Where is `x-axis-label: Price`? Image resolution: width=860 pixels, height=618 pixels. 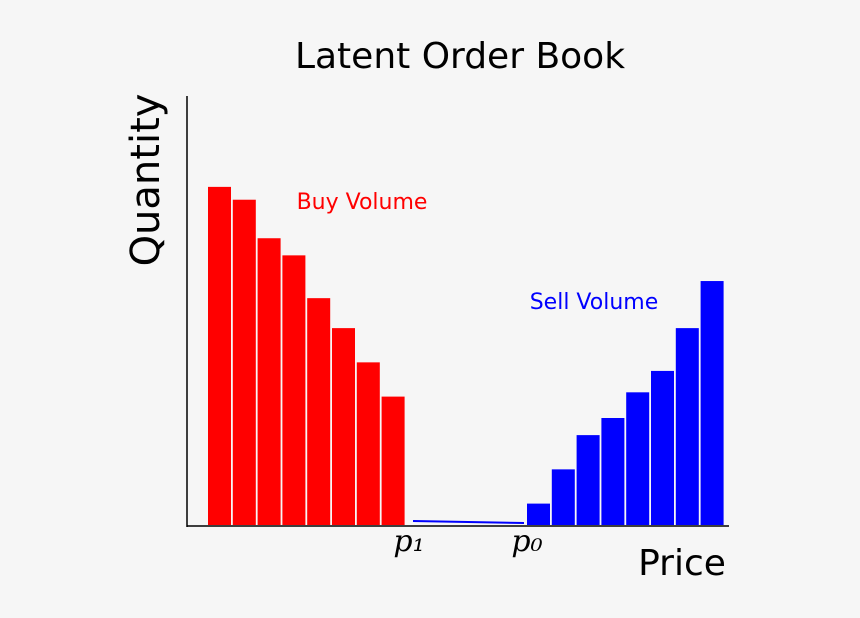 x-axis-label: Price is located at coordinates (682, 563).